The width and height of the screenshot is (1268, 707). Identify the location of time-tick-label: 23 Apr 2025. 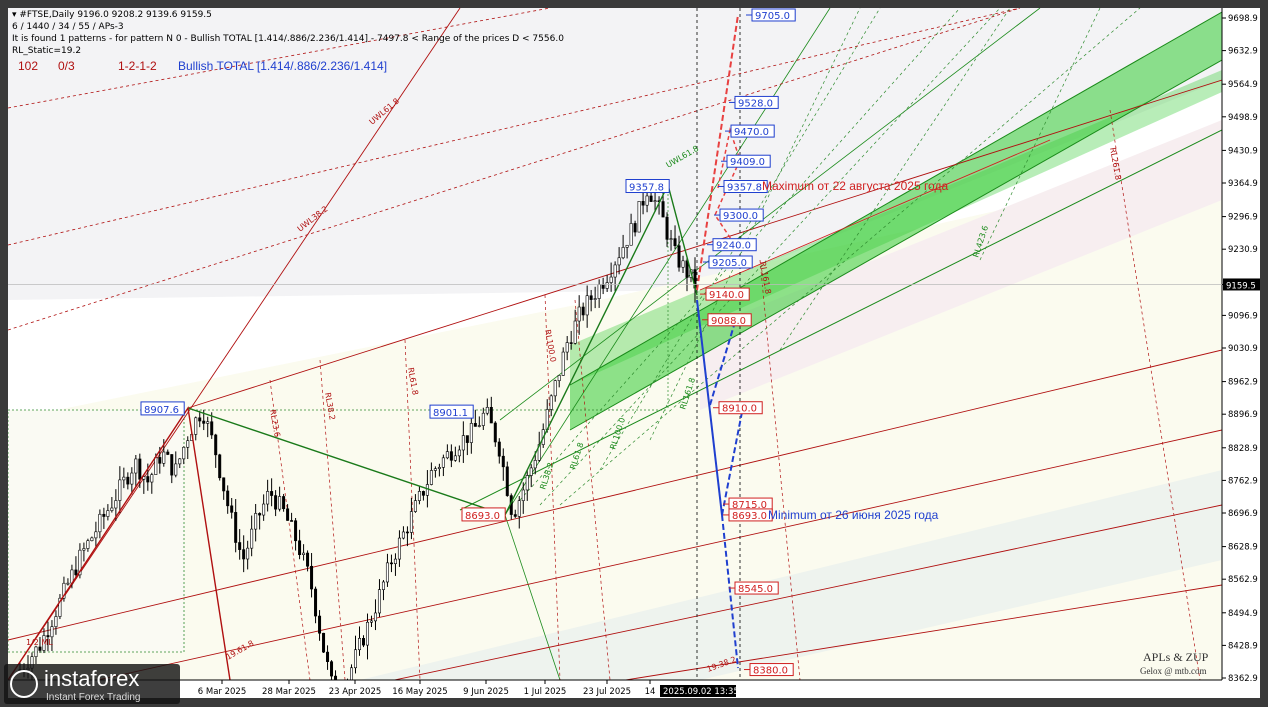
(355, 692).